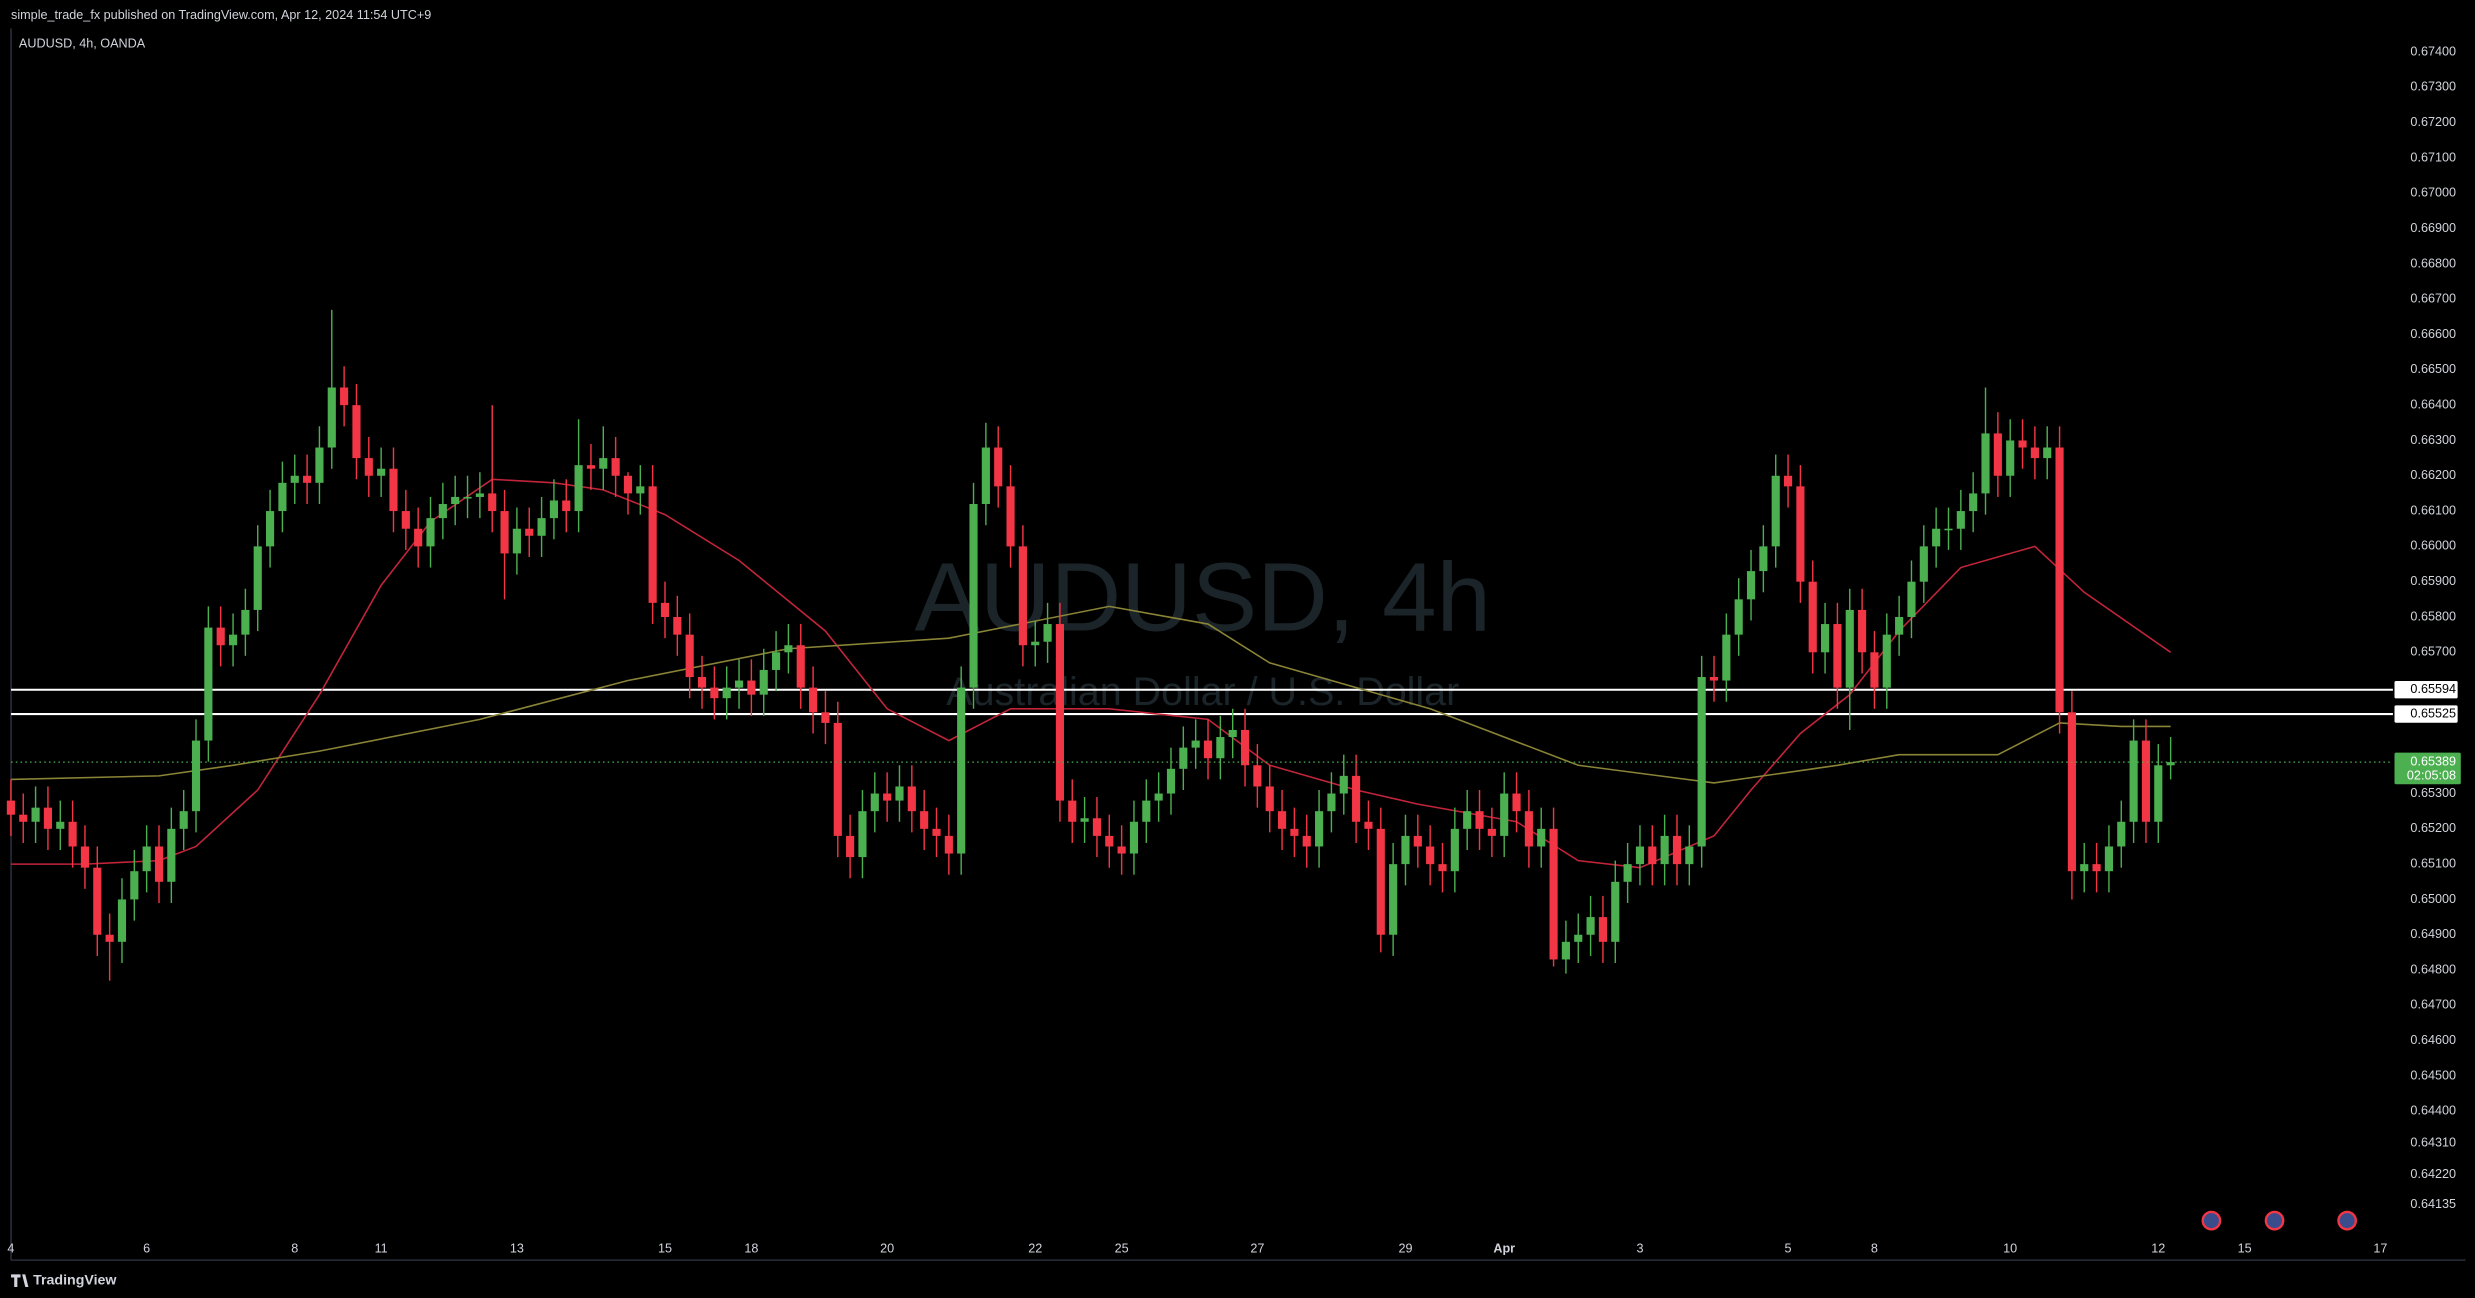 This screenshot has width=2475, height=1298. What do you see at coordinates (2433, 934) in the screenshot?
I see `y-tick-label: 0.64900` at bounding box center [2433, 934].